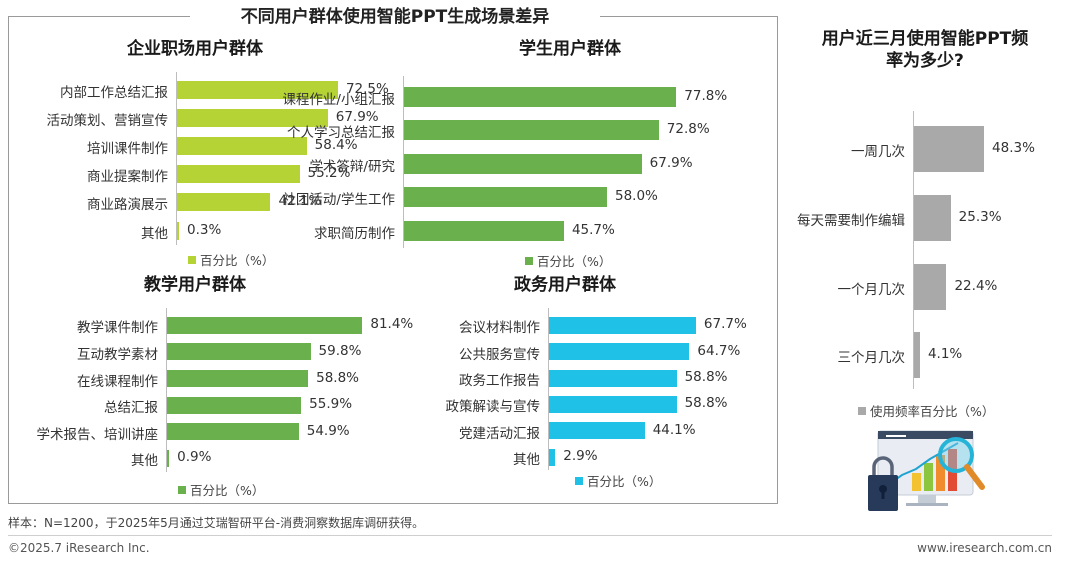 This screenshot has height=565, width=1080. I want to click on enterprise-value-label: 72.5%, so click(367, 89).